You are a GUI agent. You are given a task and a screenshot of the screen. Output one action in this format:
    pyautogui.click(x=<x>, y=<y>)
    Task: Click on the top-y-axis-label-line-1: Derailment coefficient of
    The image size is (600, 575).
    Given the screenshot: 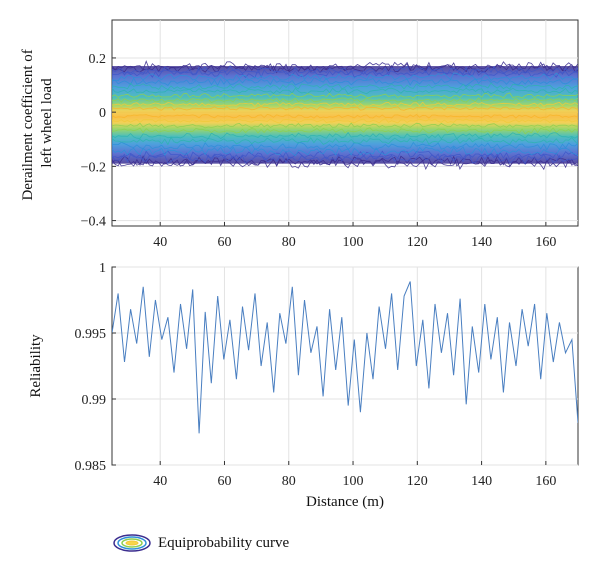 What is the action you would take?
    pyautogui.click(x=28, y=124)
    